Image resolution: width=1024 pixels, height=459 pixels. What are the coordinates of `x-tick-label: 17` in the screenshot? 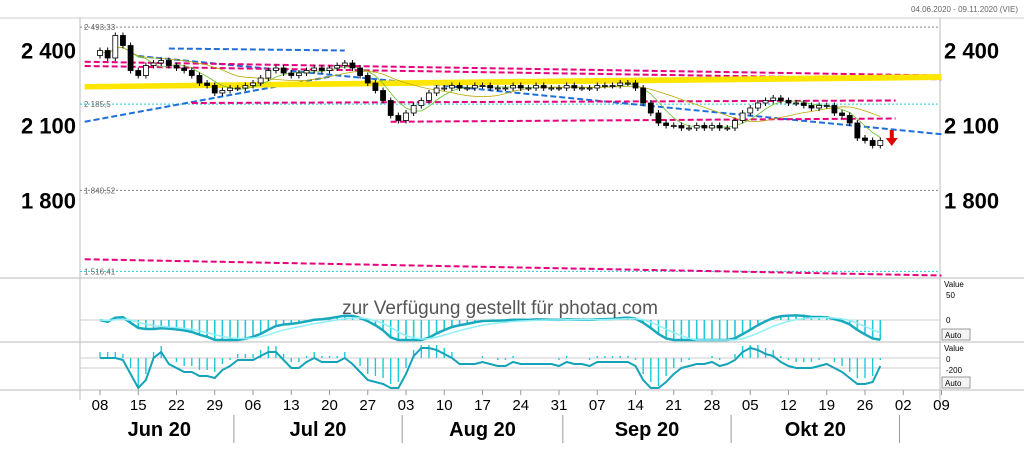 It's located at (482, 405).